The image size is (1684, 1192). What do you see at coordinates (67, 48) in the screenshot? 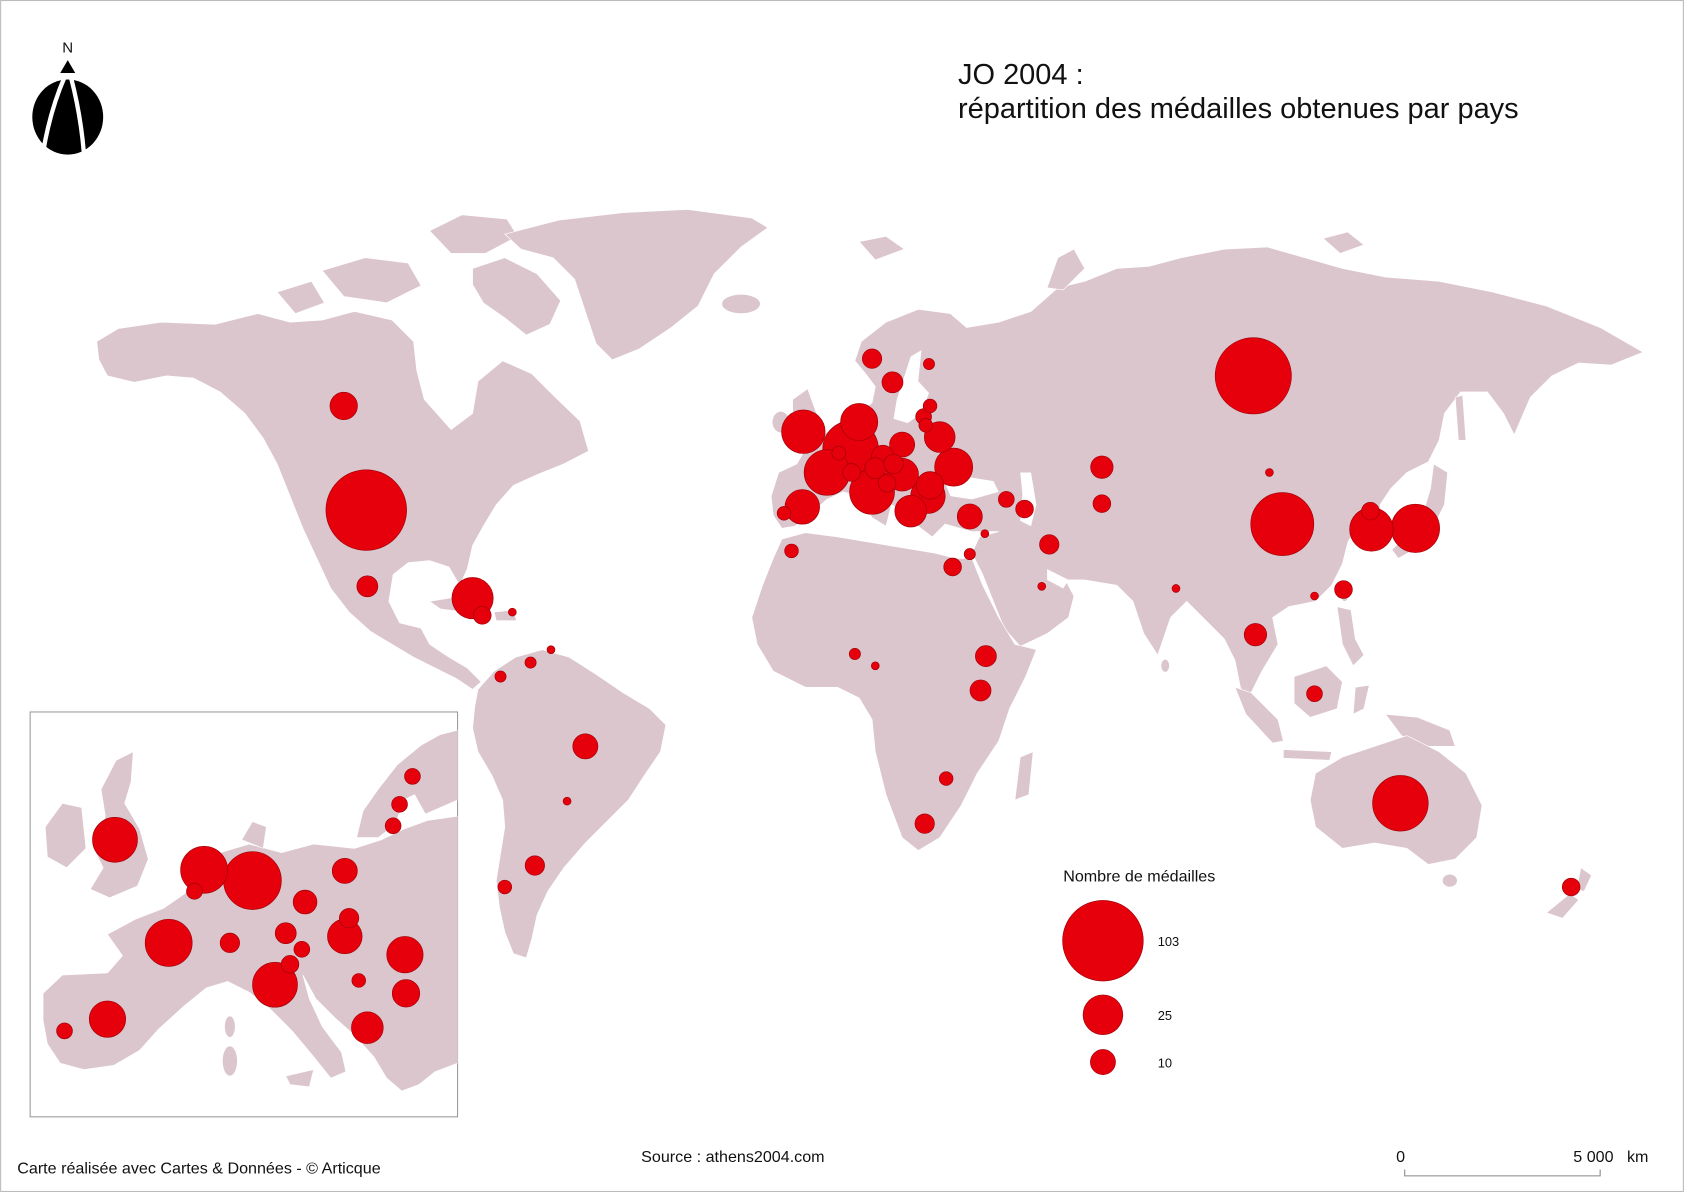
I see `north-label: N` at bounding box center [67, 48].